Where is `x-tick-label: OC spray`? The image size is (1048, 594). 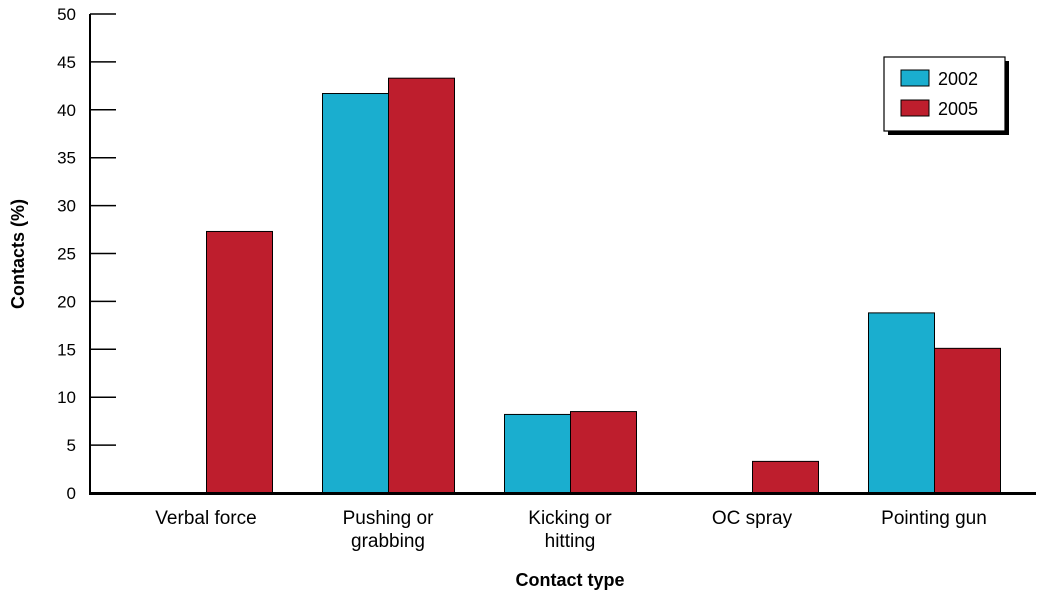
x-tick-label: OC spray is located at coordinates (752, 518).